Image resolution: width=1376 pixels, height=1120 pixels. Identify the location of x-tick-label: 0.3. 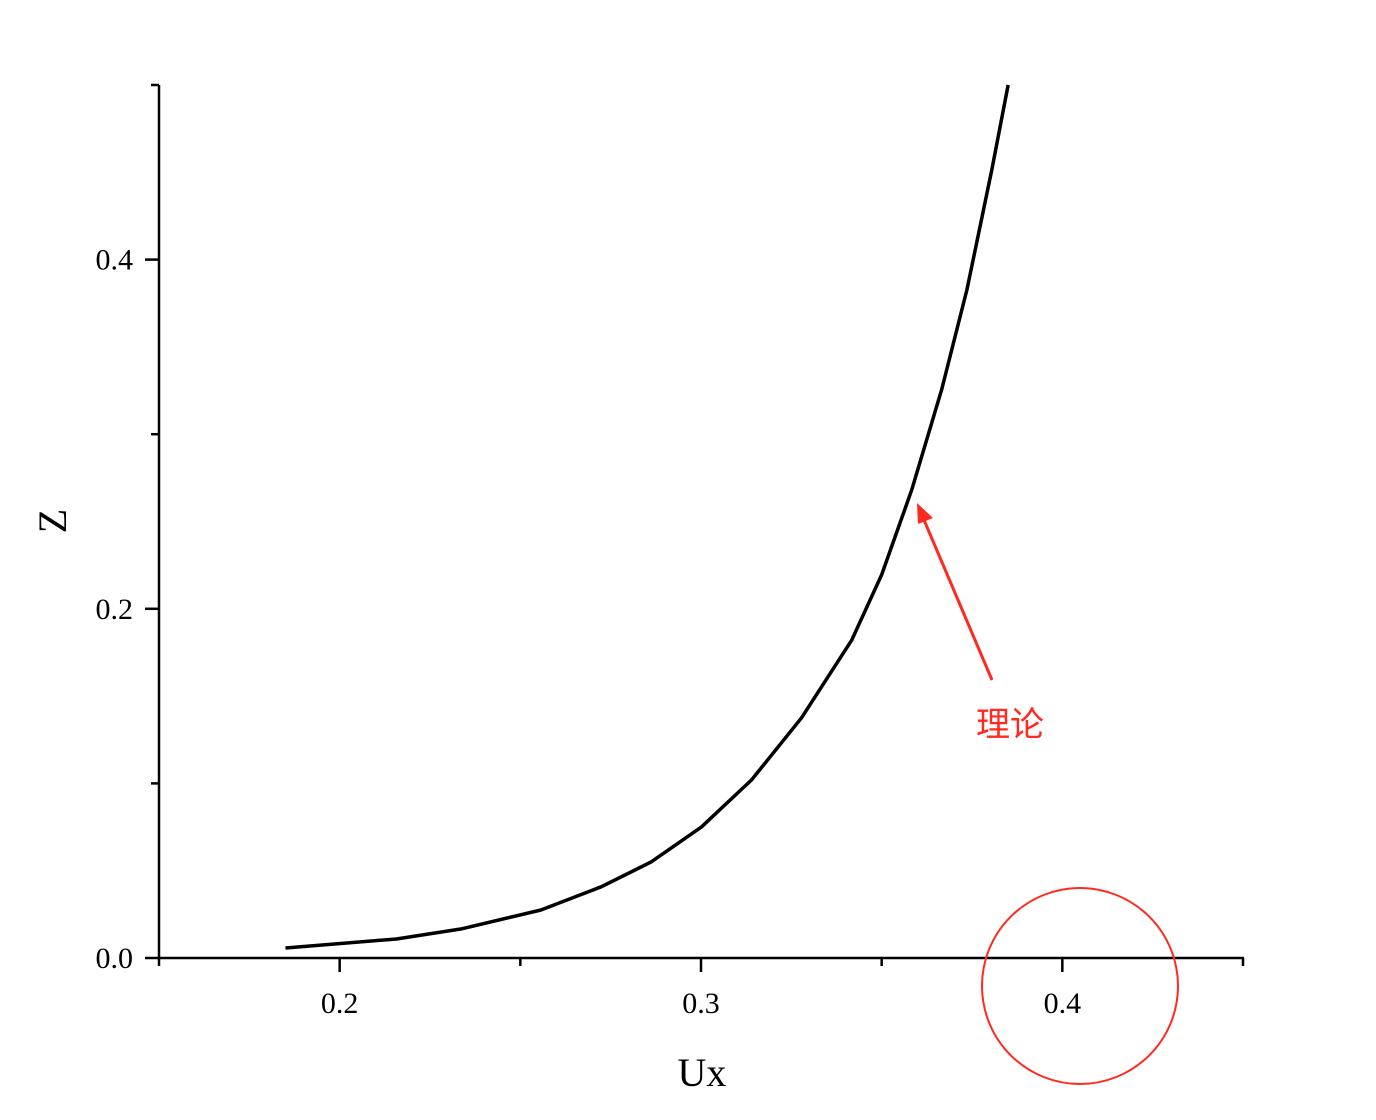
(701, 1003).